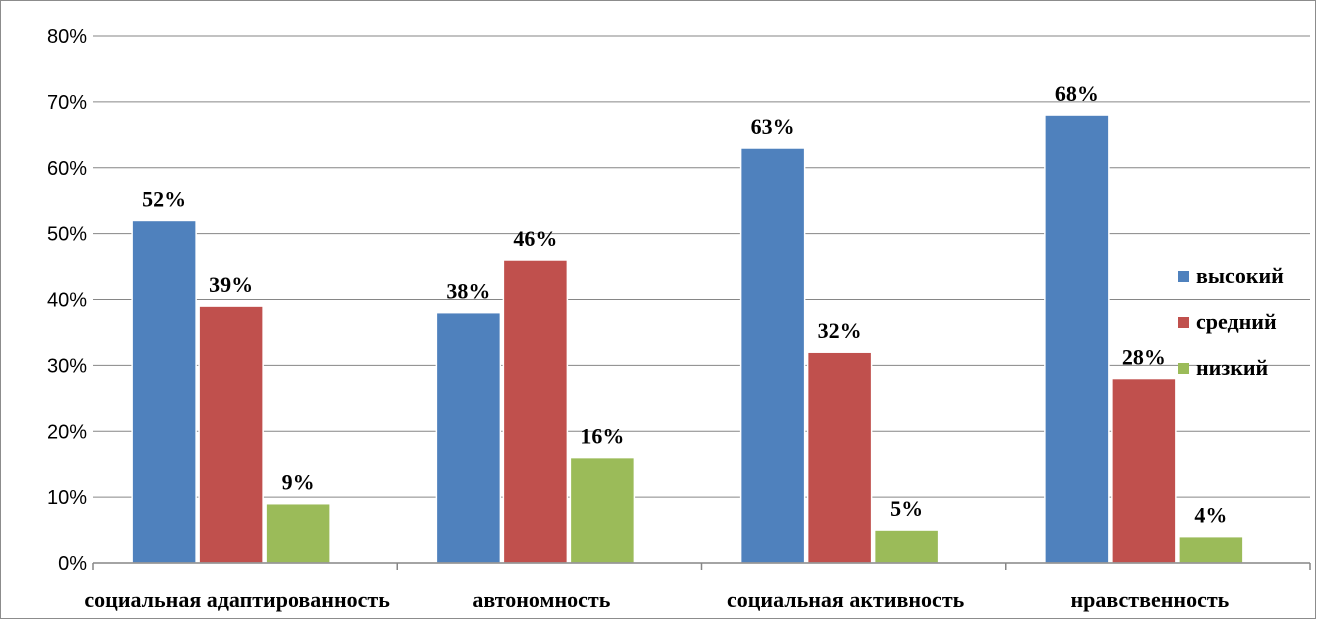 The image size is (1318, 621). Describe the element at coordinates (67, 366) in the screenshot. I see `y-tick-label: 30%` at that location.